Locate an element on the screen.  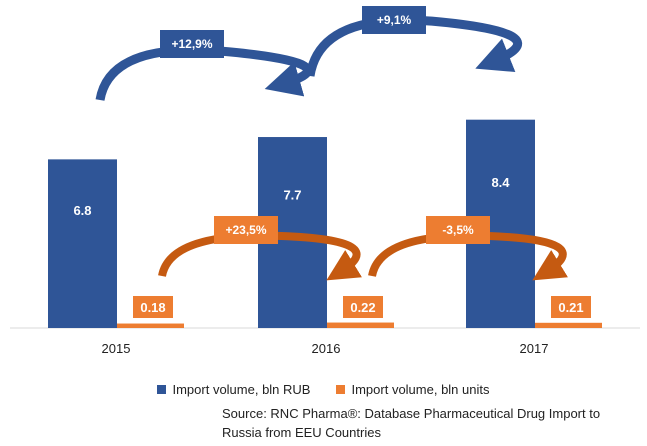
growth-label-units-2: -3,5% is located at coordinates (458, 230).